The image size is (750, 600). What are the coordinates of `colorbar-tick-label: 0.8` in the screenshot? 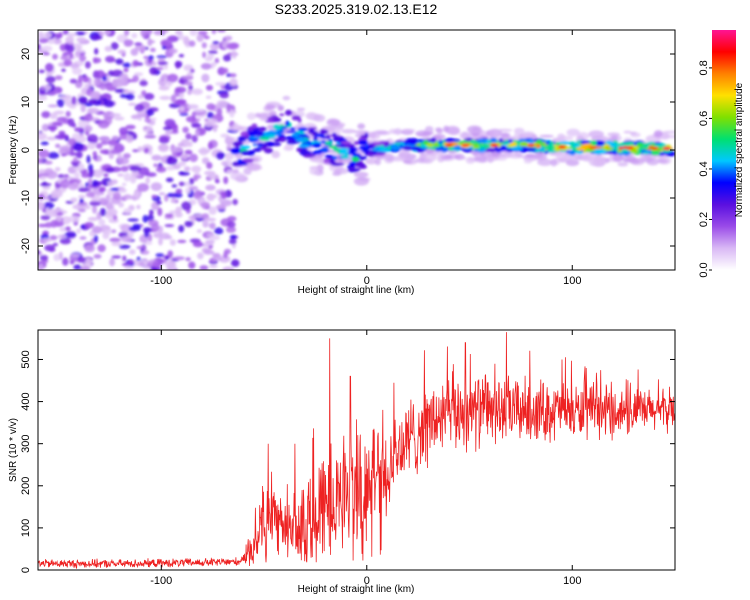 It's located at (704, 67).